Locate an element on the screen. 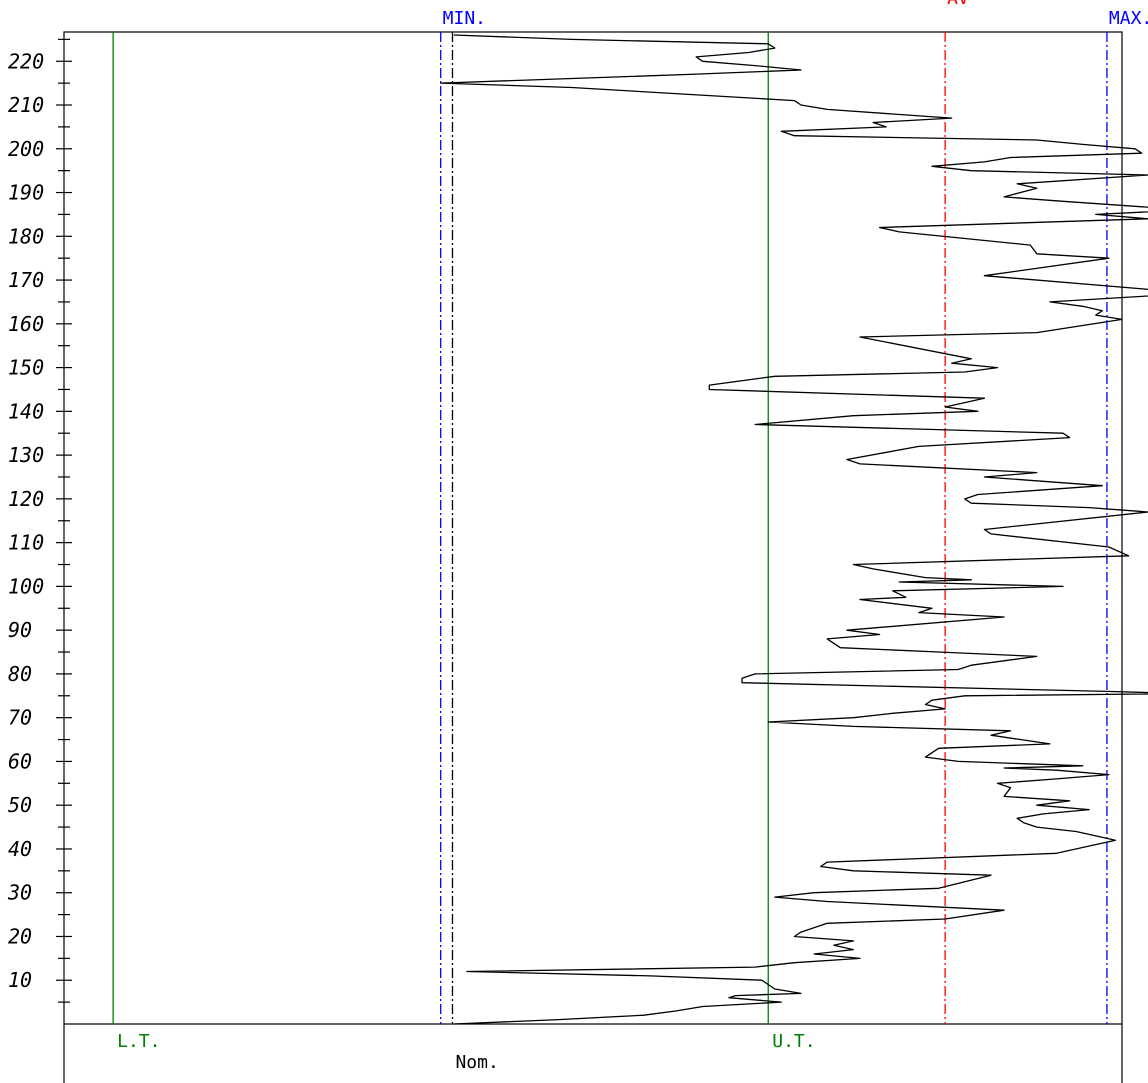  y-tick-label: 140 is located at coordinates (26, 411).